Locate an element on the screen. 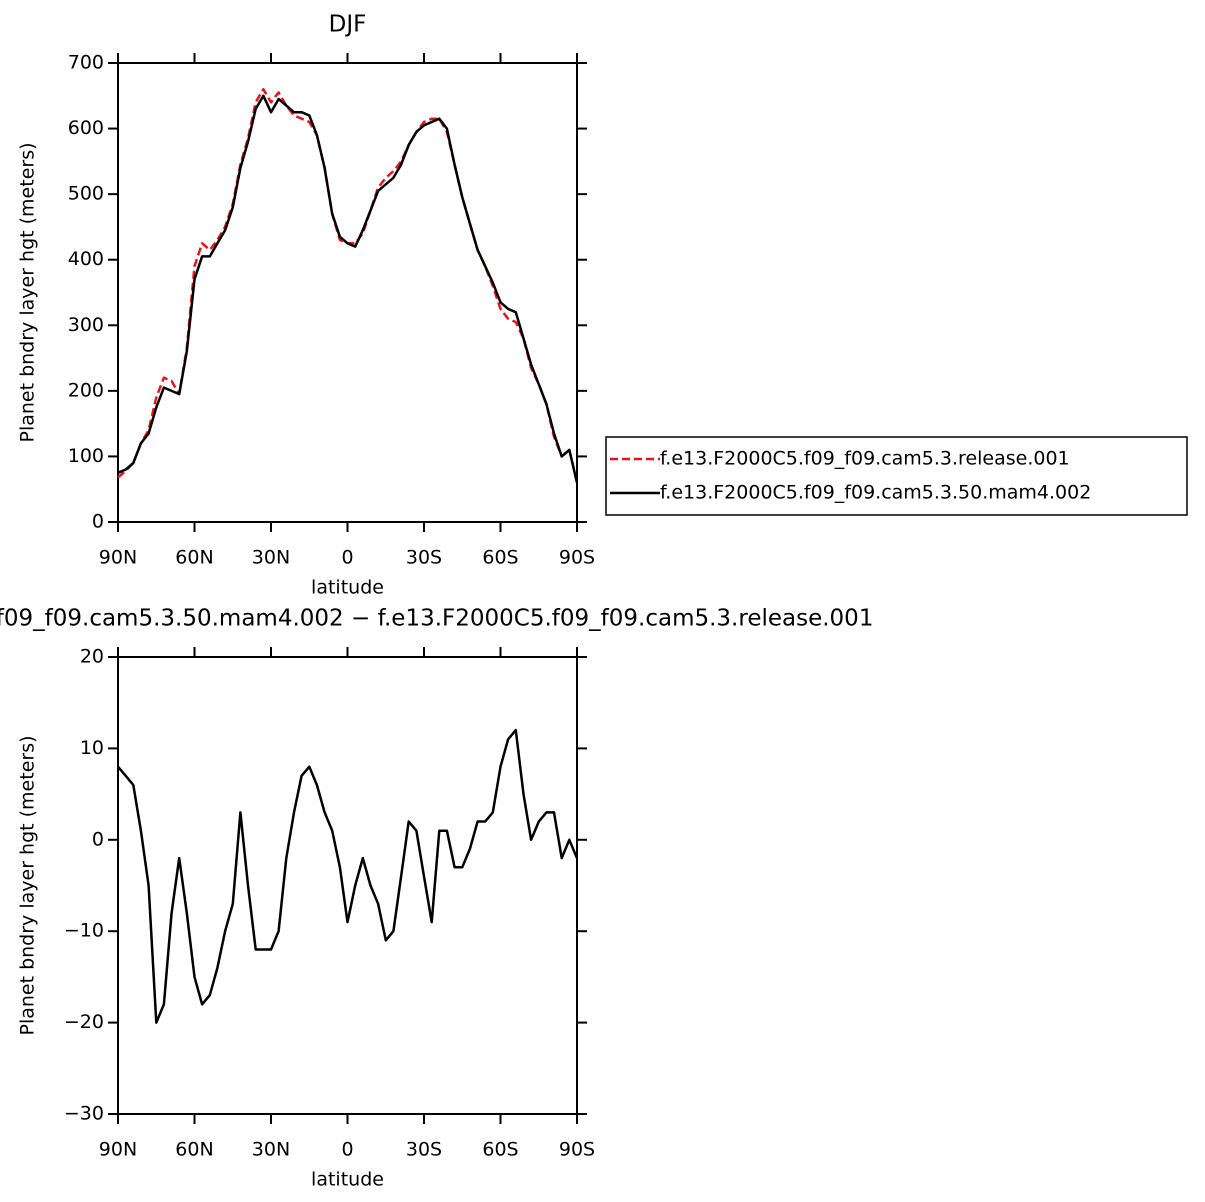  y-tick-label: −30 is located at coordinates (84, 1114).